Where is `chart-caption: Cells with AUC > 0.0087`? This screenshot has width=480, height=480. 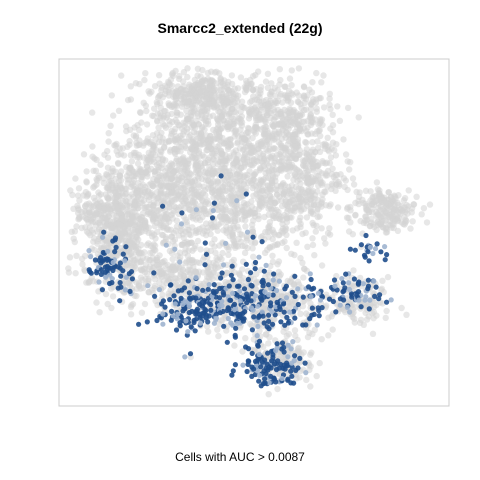 chart-caption: Cells with AUC > 0.0087 is located at coordinates (240, 457).